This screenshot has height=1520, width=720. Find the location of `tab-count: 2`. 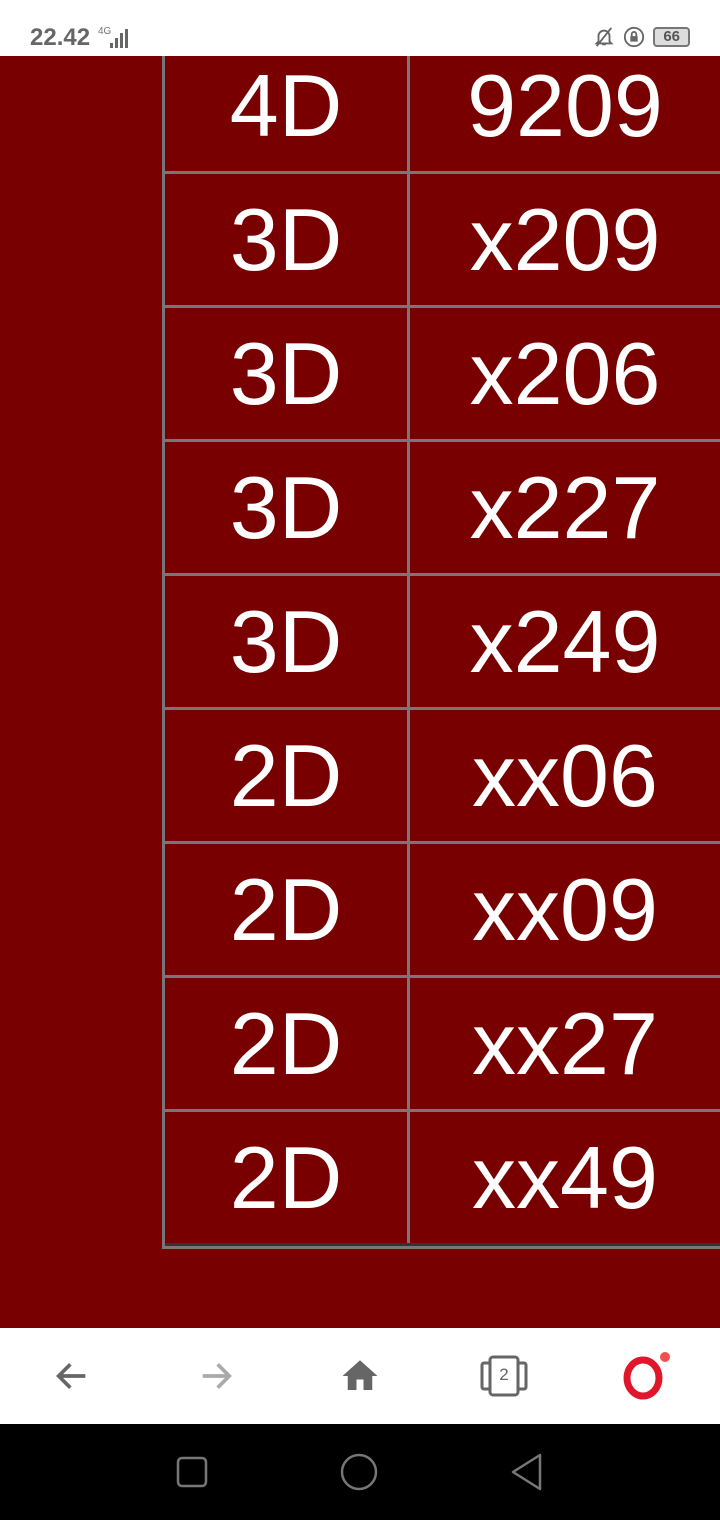

tab-count: 2 is located at coordinates (504, 1374).